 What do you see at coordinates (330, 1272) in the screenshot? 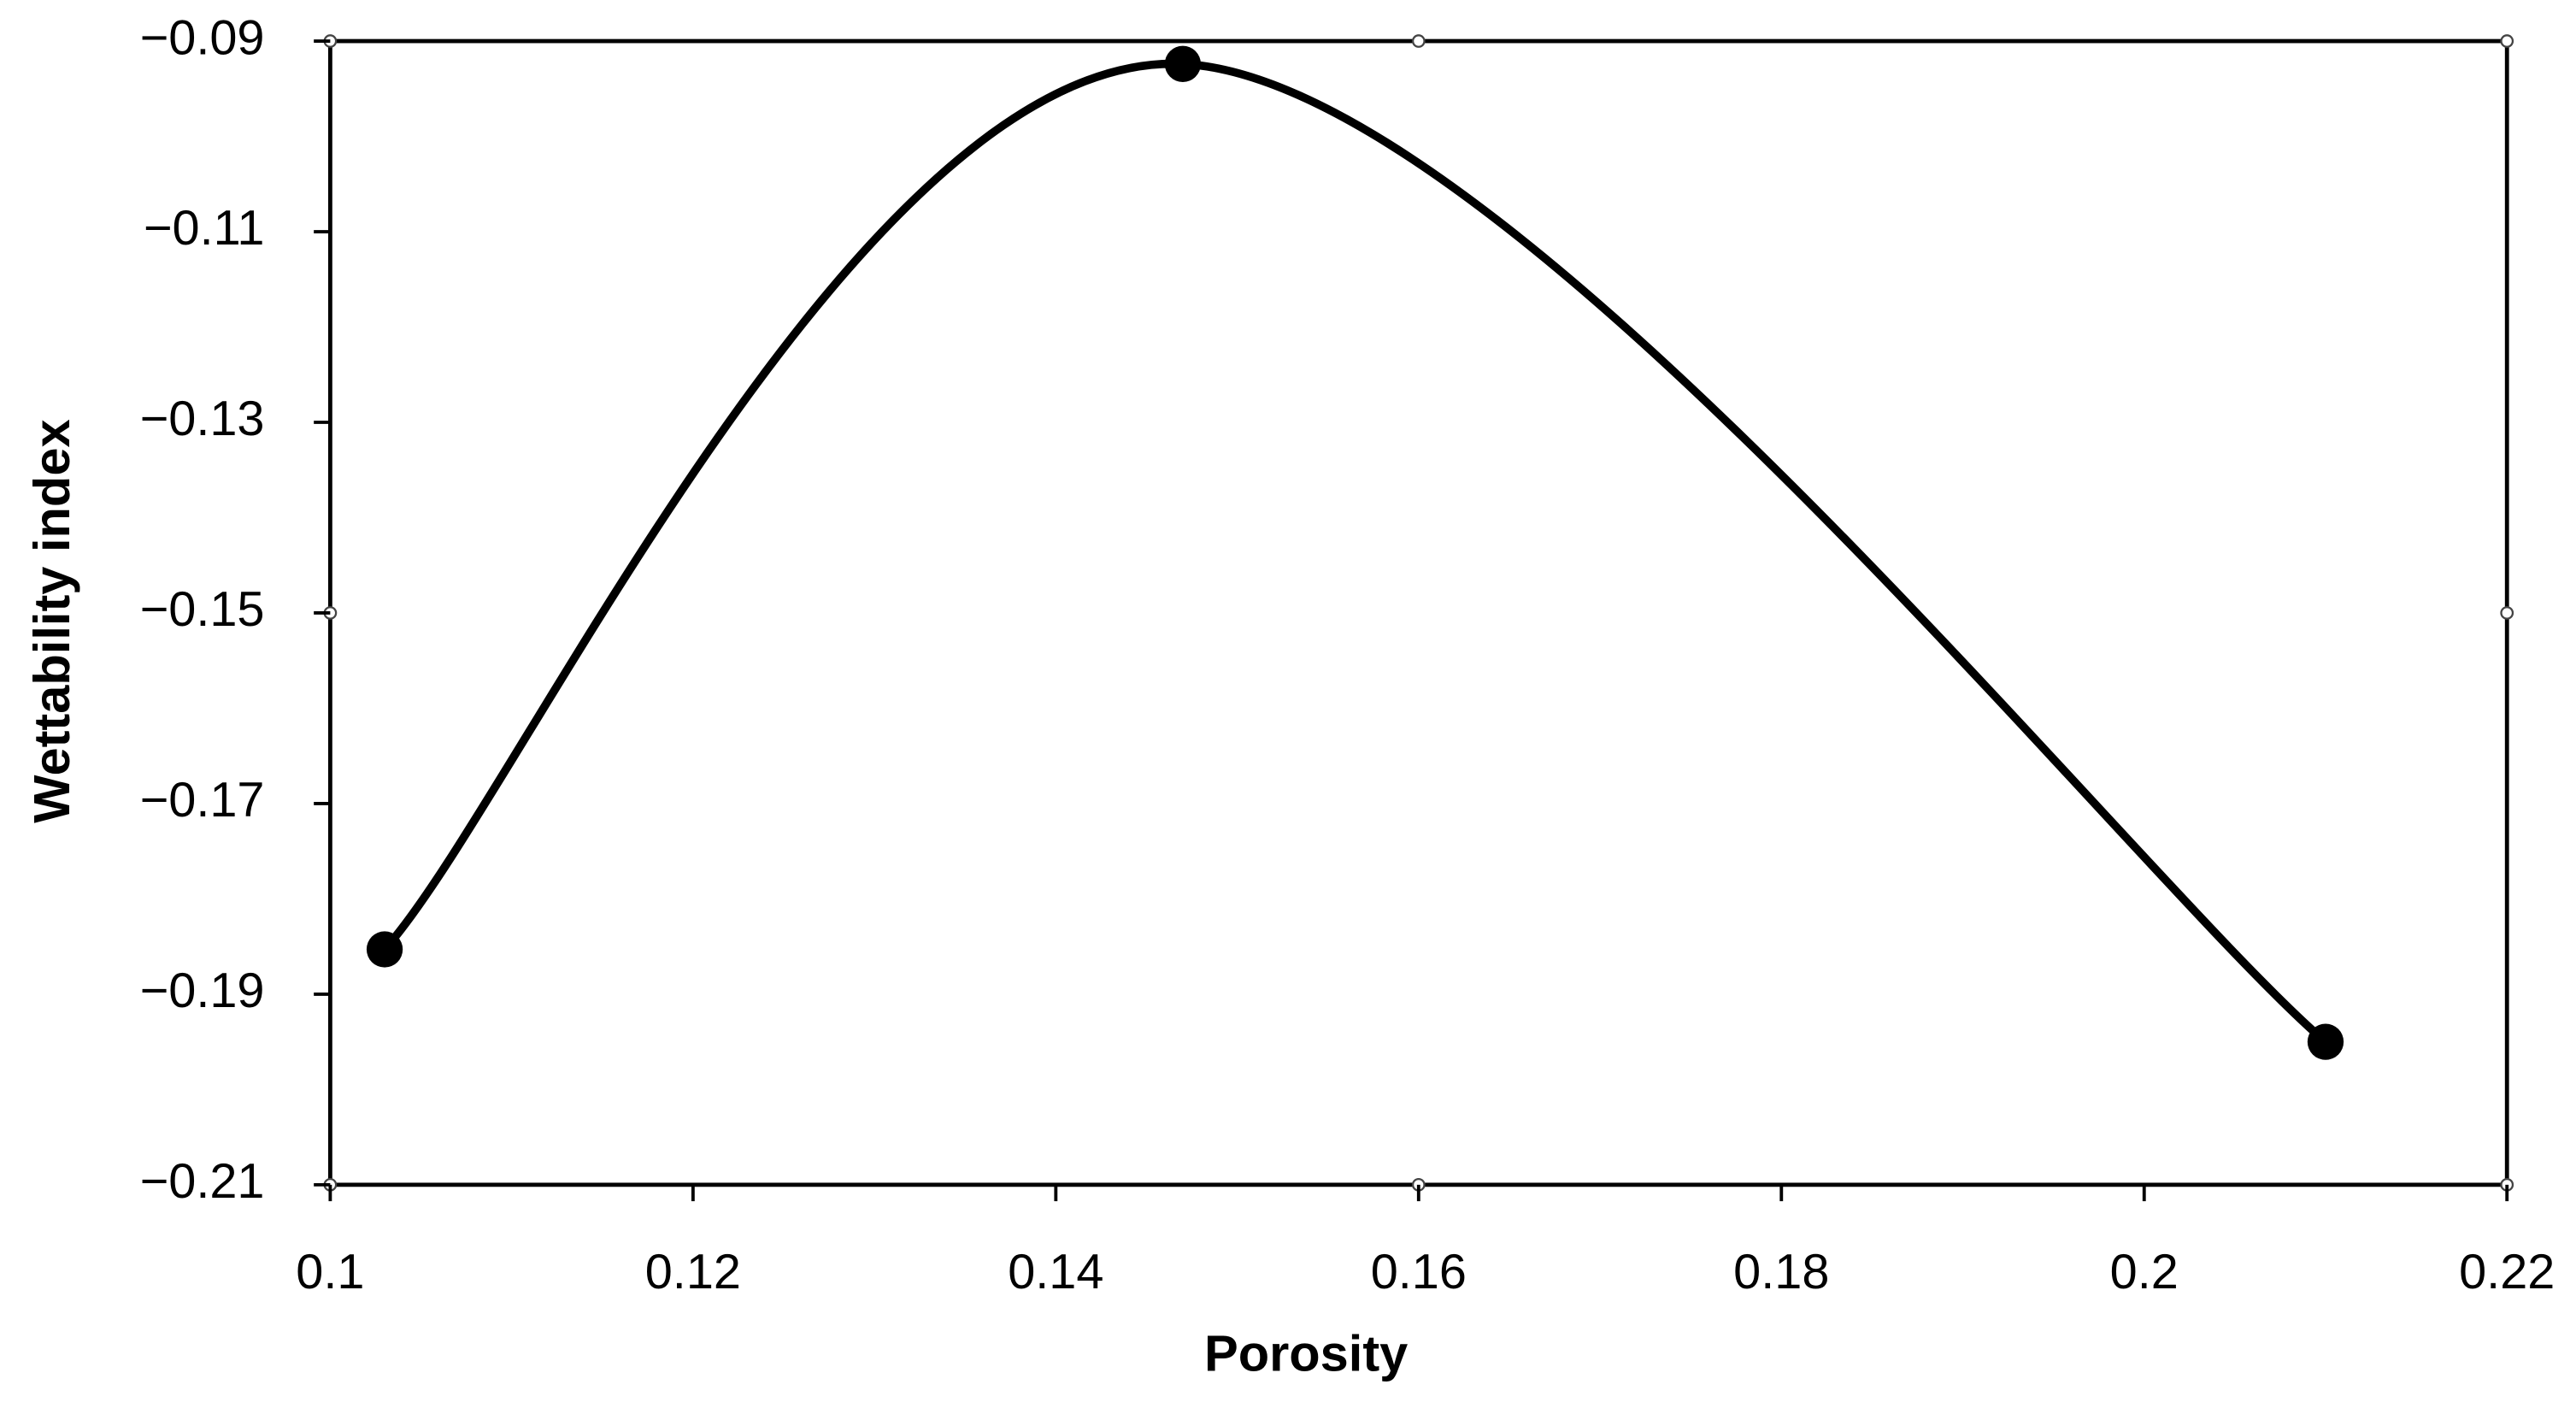
I see `x-tick-label: 0.1` at bounding box center [330, 1272].